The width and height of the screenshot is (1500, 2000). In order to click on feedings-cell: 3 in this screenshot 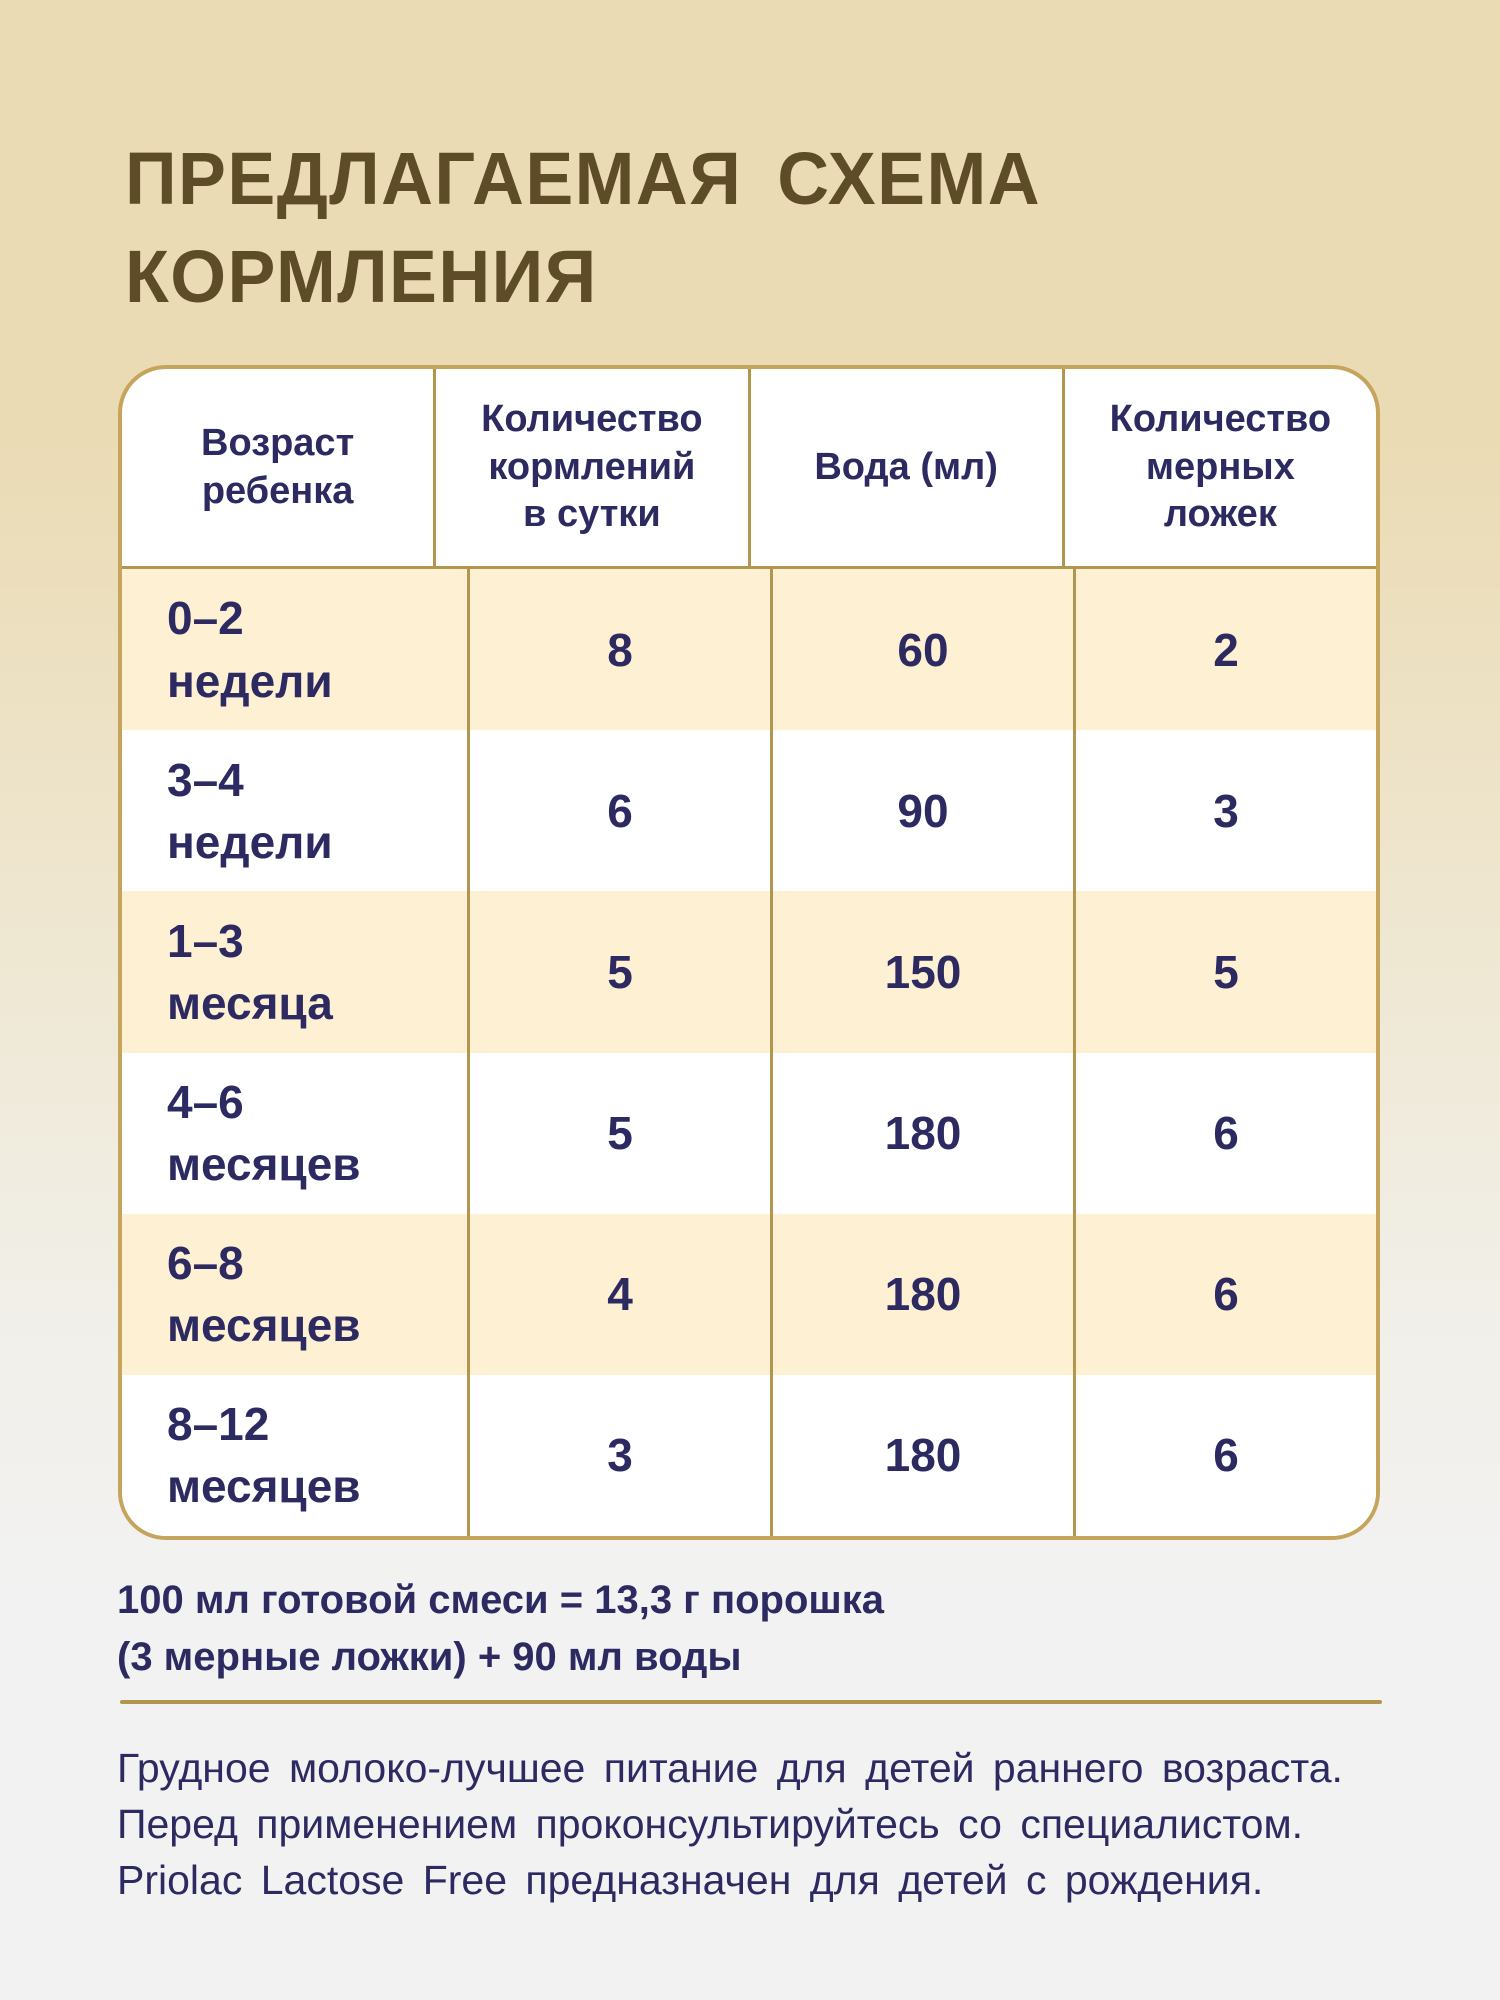, I will do `click(621, 1455)`.